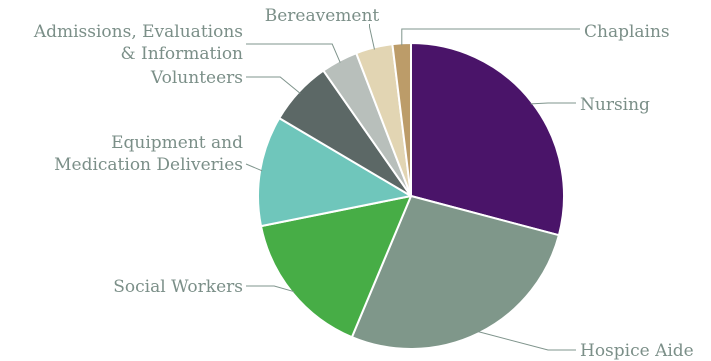 The image size is (711, 361). I want to click on label-nursing: Nursing, so click(615, 105).